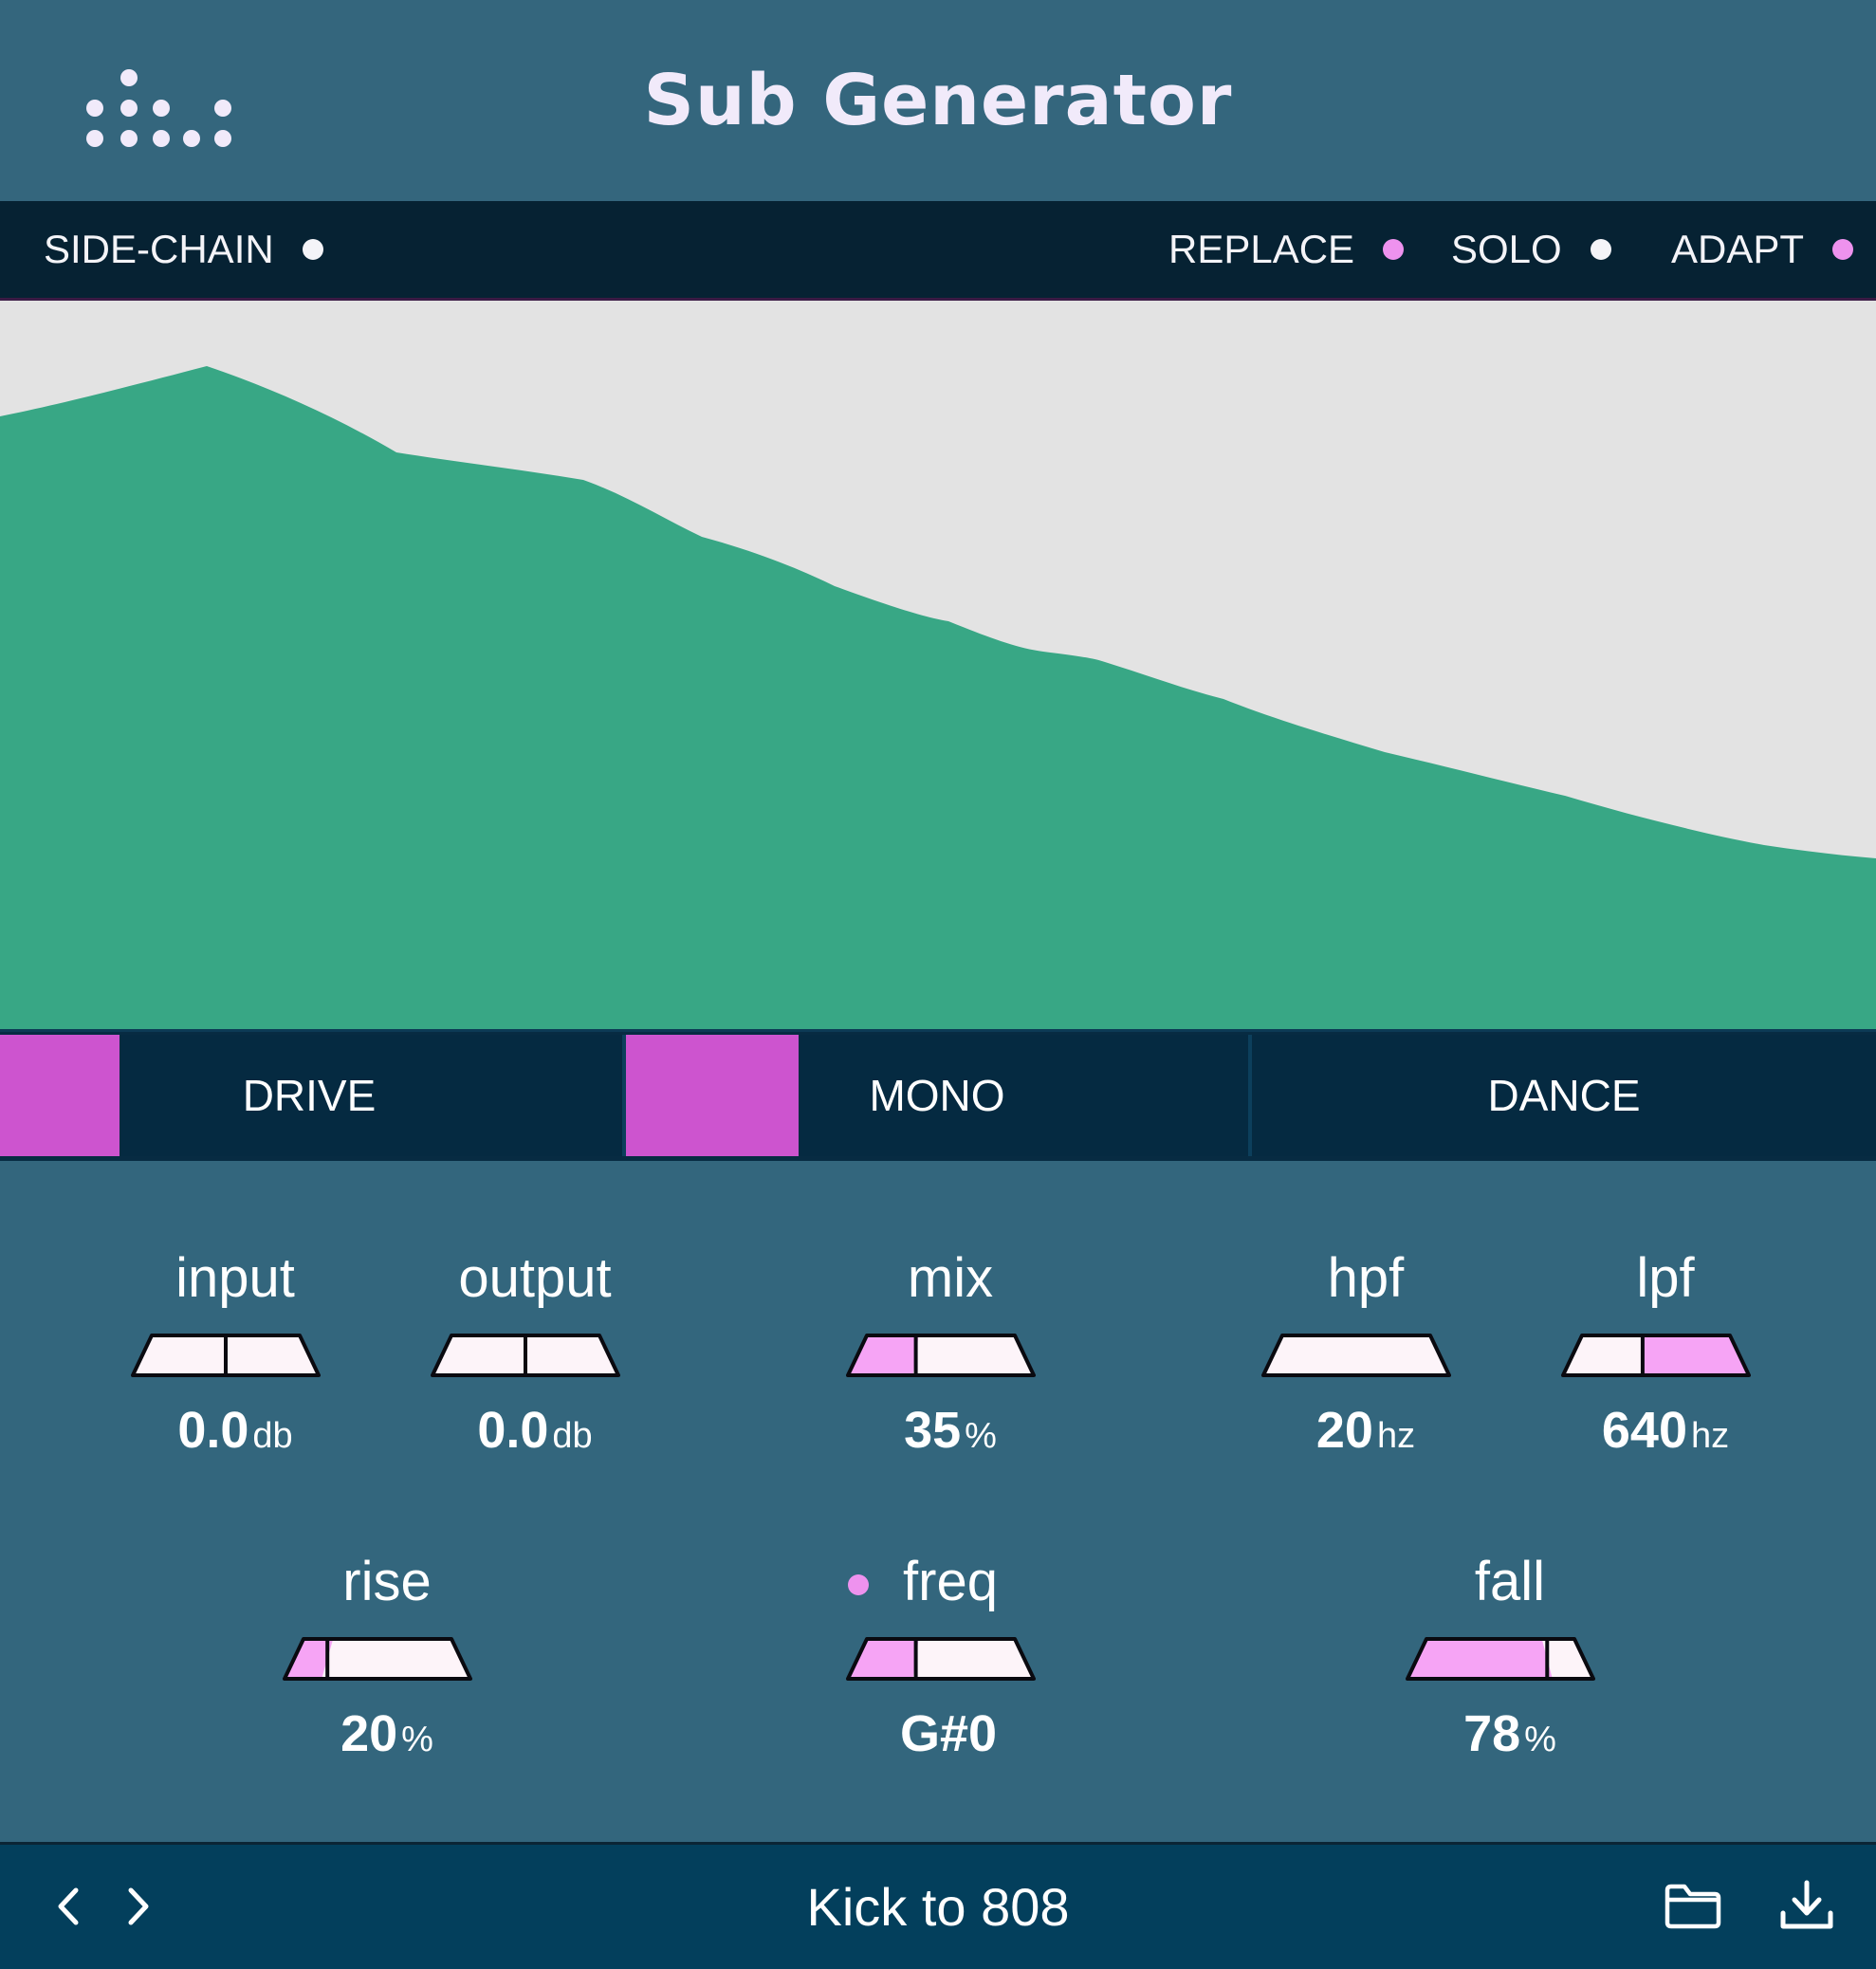  I want to click on input-value: 0.0, so click(213, 1431).